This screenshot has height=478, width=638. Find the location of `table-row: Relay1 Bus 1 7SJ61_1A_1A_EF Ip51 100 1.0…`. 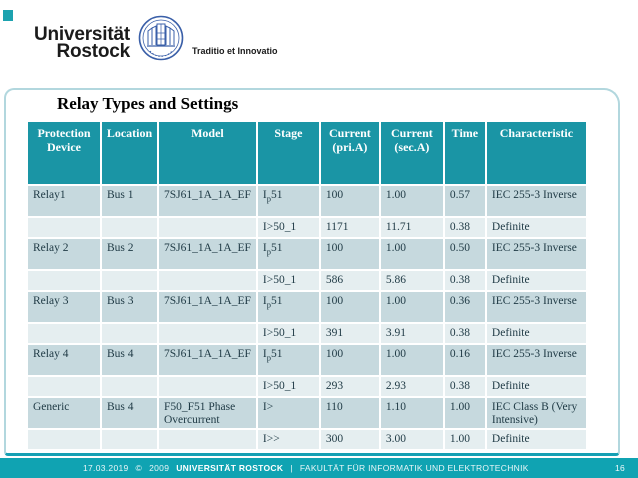

table-row: Relay1 Bus 1 7SJ61_1A_1A_EF Ip51 100 1.0… is located at coordinates (307, 201).